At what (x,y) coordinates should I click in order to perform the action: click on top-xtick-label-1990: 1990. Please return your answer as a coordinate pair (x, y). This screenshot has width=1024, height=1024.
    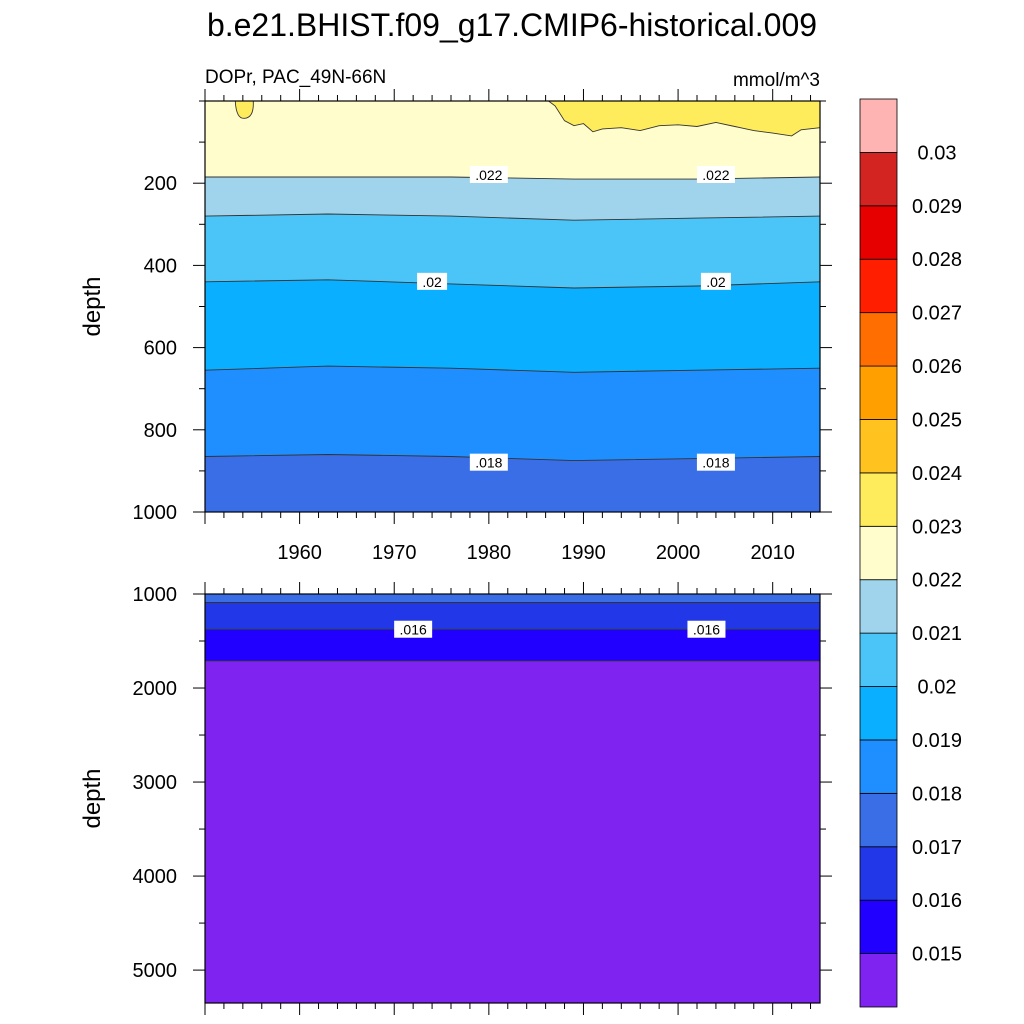
    Looking at the image, I should click on (583, 553).